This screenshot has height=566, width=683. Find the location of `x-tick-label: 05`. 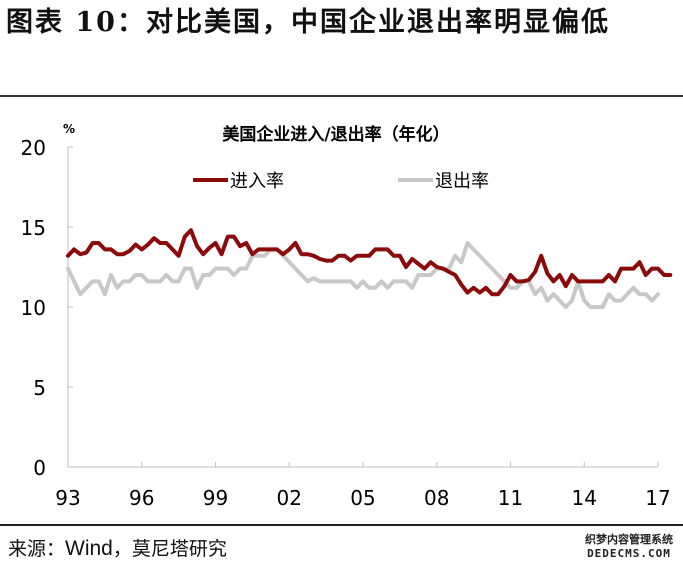

x-tick-label: 05 is located at coordinates (362, 498).